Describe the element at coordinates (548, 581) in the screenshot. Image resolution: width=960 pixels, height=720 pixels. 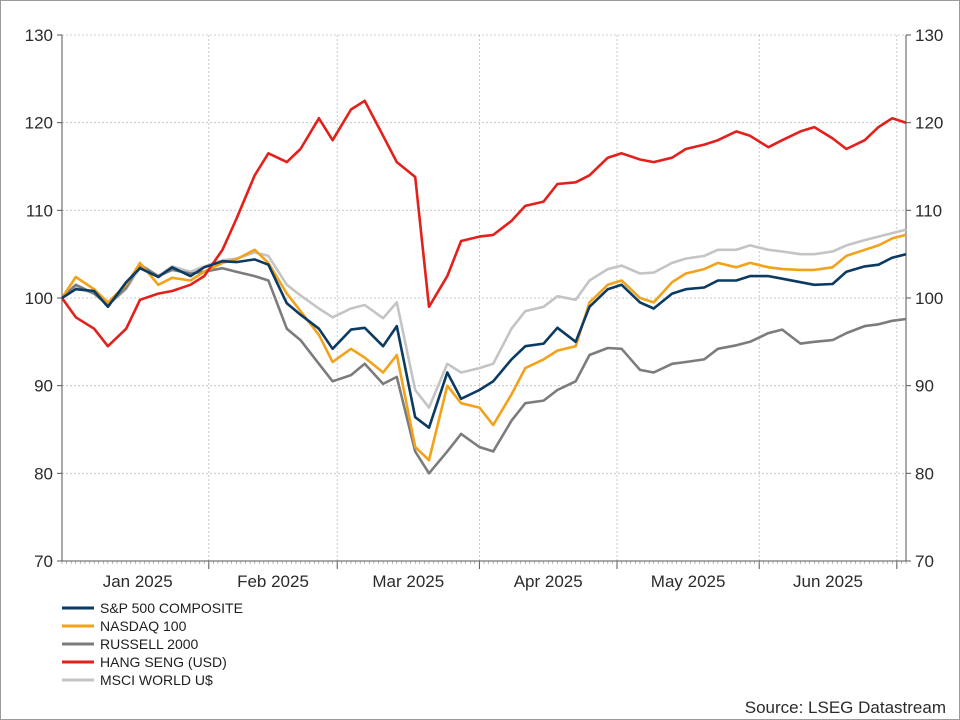
I see `x-tick-label: Apr 2025` at that location.